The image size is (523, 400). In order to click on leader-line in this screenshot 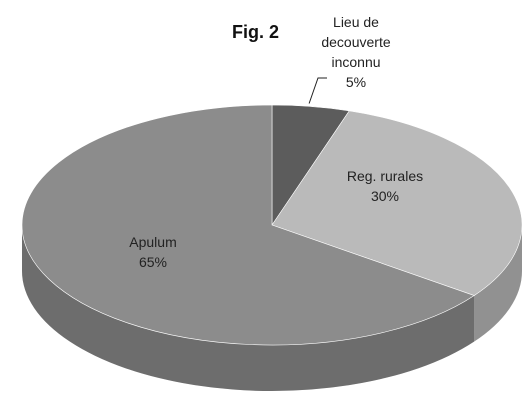, I will do `click(317, 90)`.